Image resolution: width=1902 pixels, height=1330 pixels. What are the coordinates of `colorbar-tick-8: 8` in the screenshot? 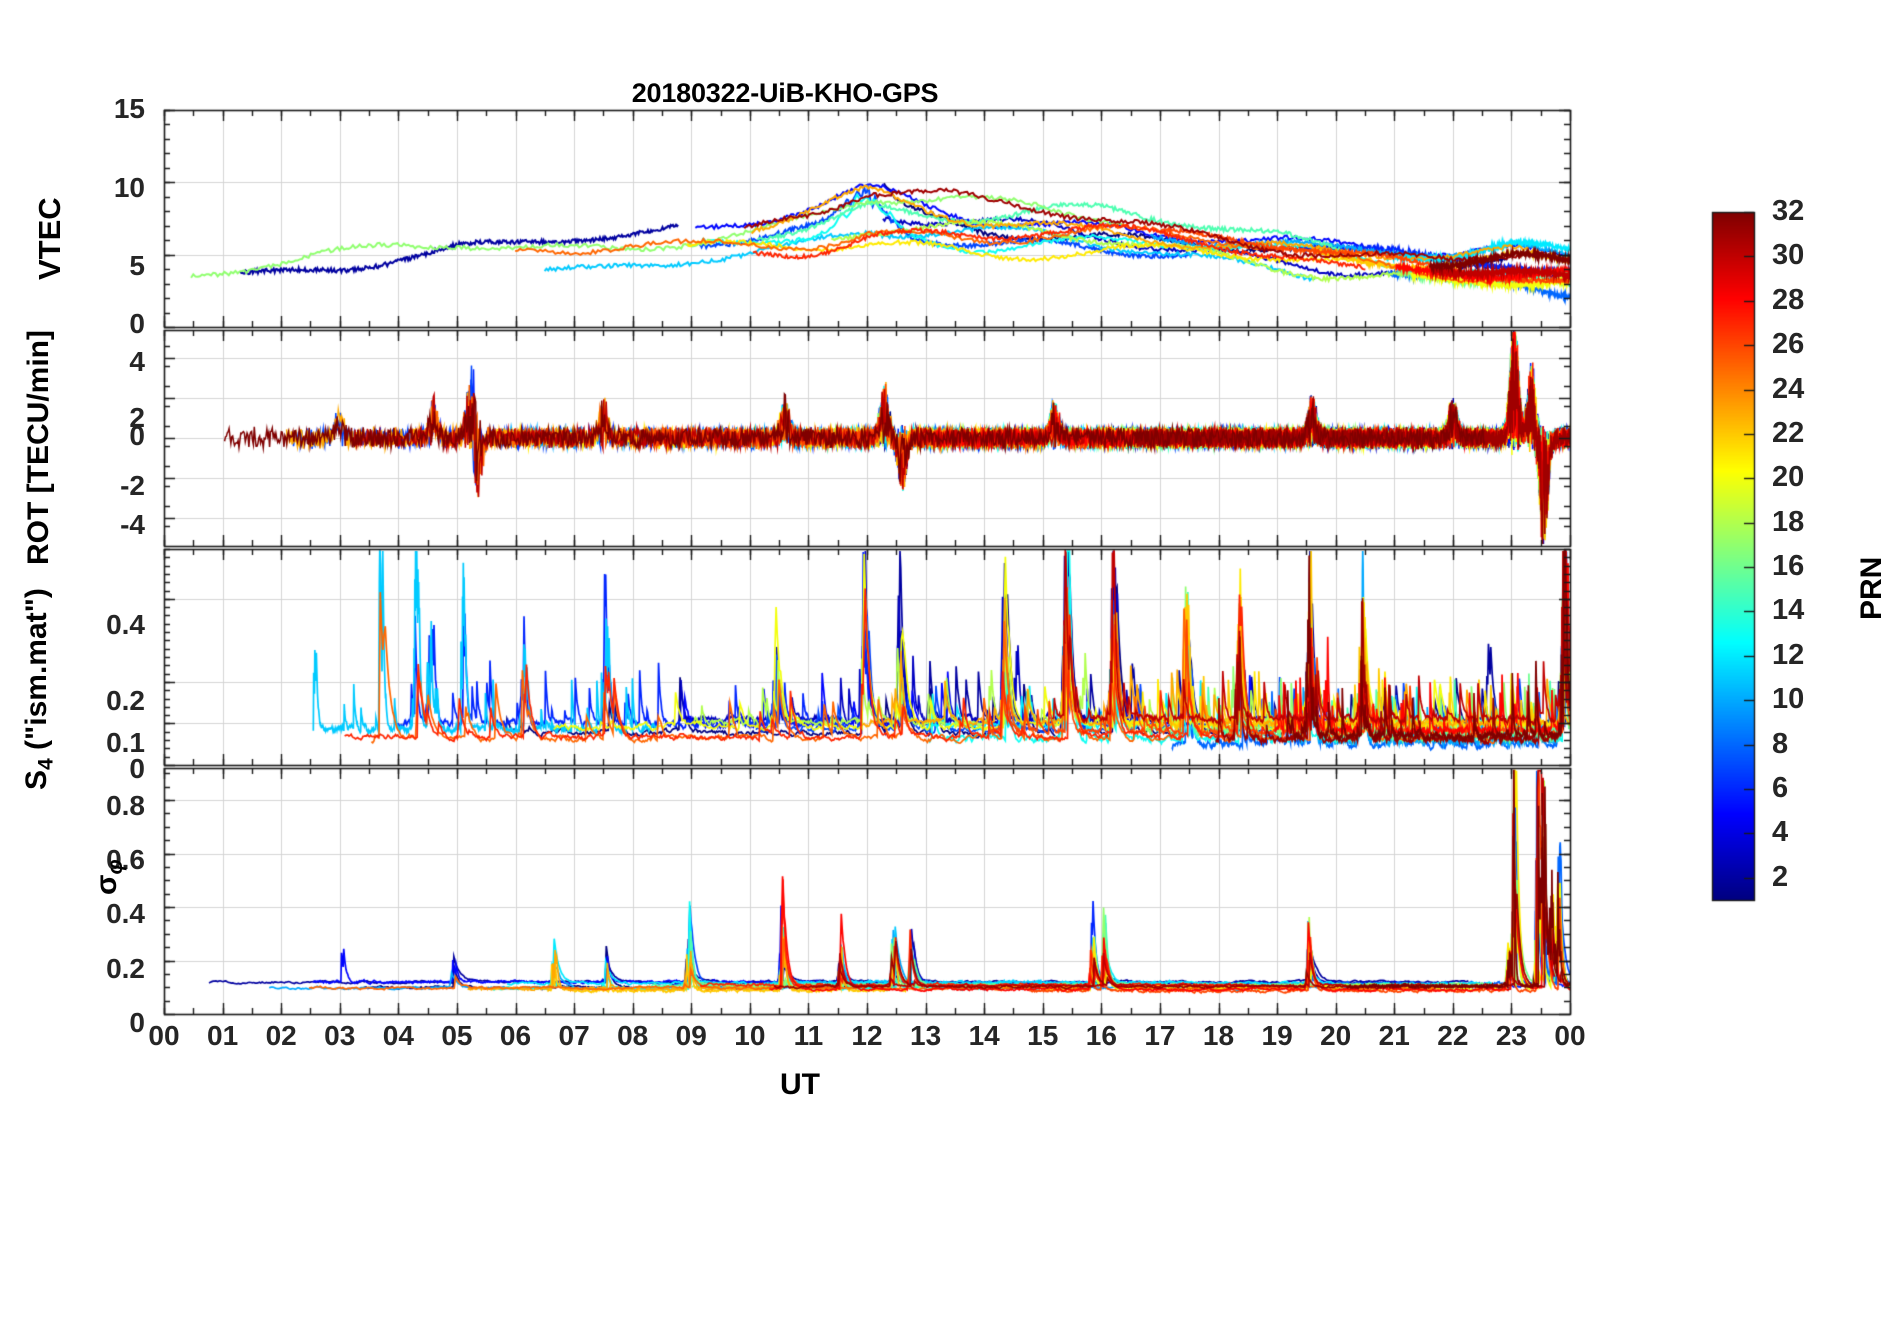 It's located at (1780, 743).